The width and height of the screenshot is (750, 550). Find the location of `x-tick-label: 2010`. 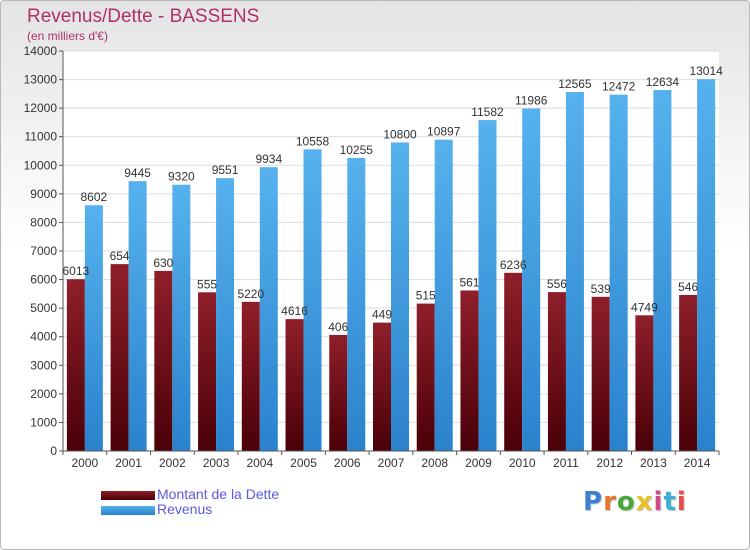

x-tick-label: 2010 is located at coordinates (522, 463).